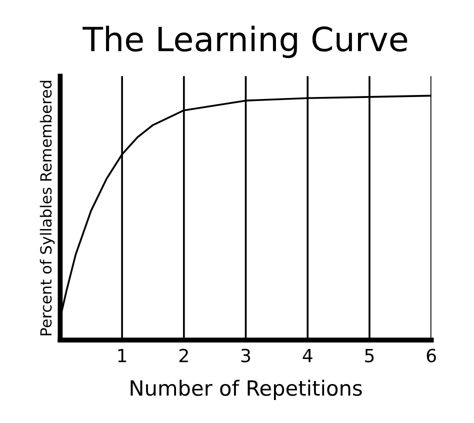 This screenshot has width=474, height=423. I want to click on x-axis-title: Number of Repetitions, so click(246, 390).